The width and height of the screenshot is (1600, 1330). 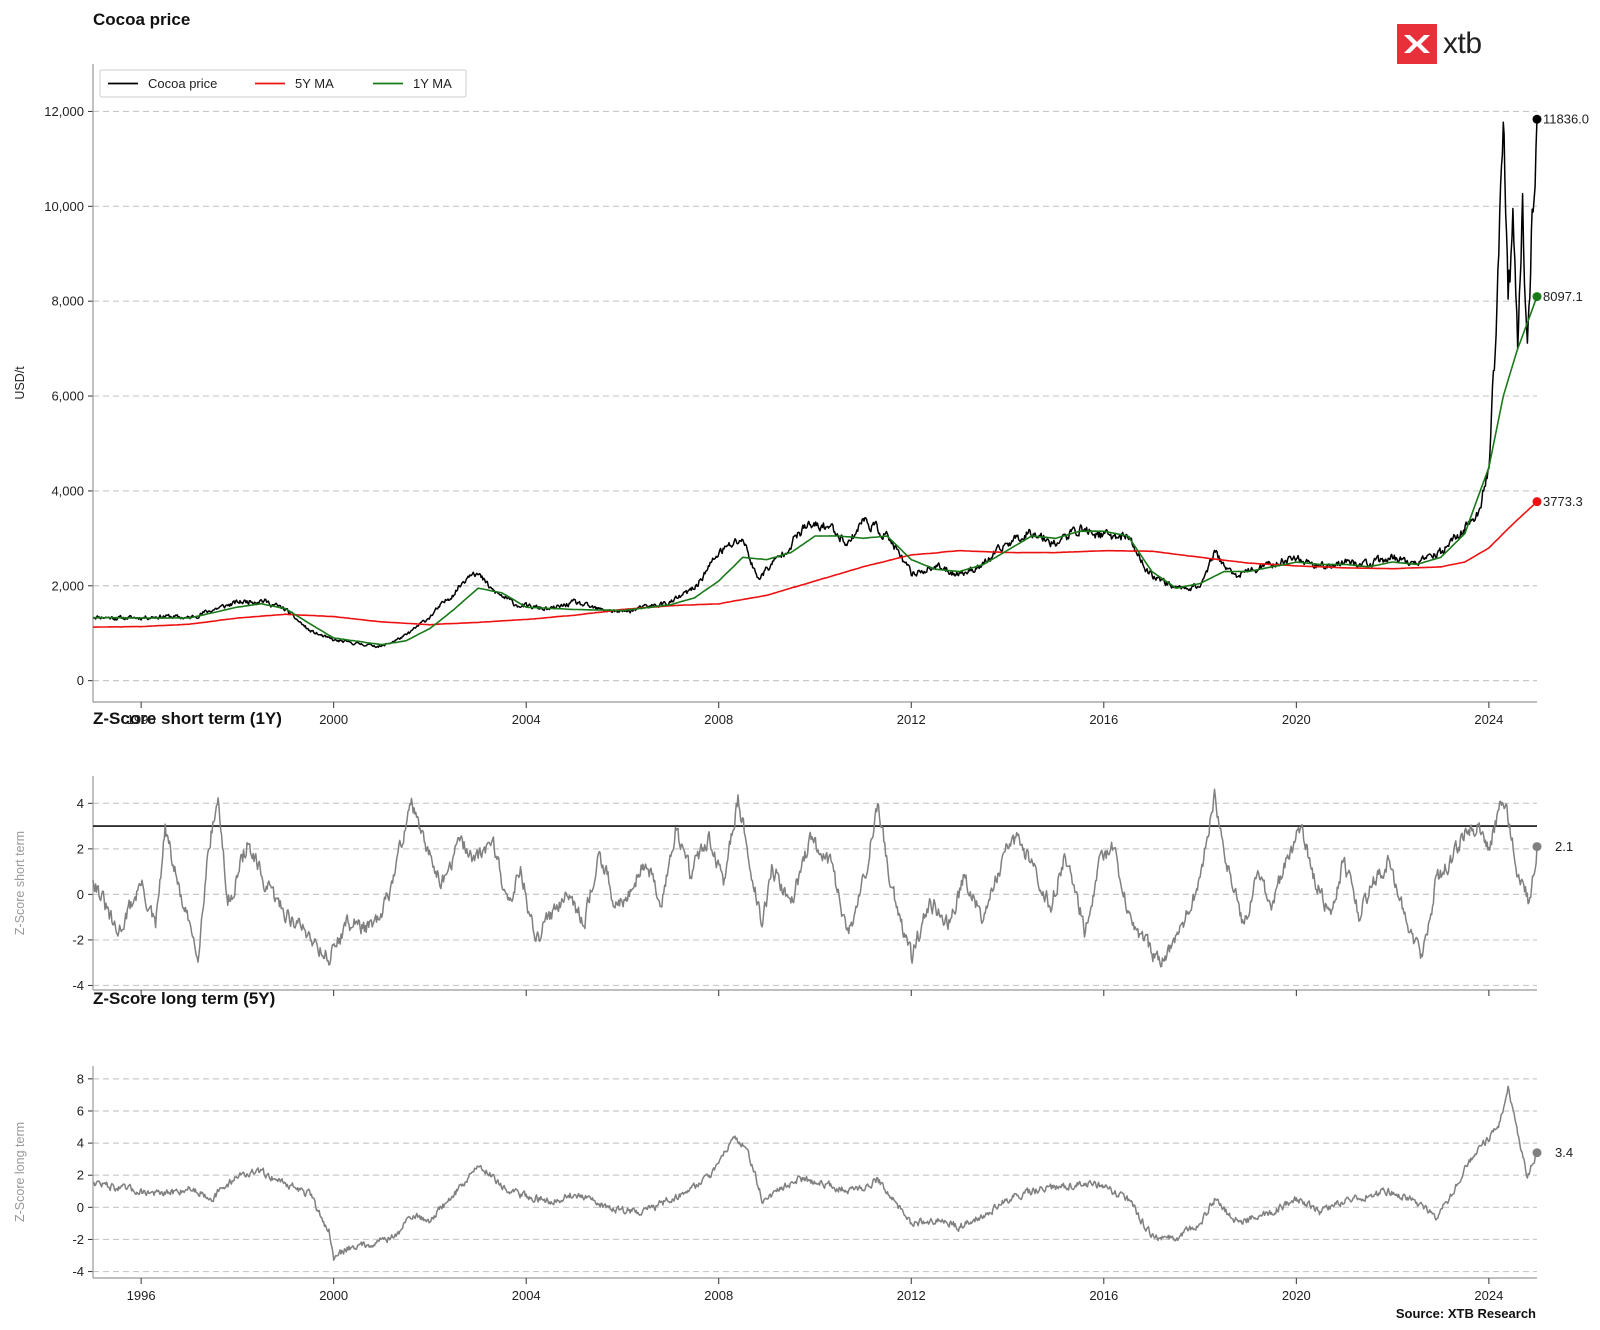 I want to click on legend-label: 1Y MA, so click(x=432, y=83).